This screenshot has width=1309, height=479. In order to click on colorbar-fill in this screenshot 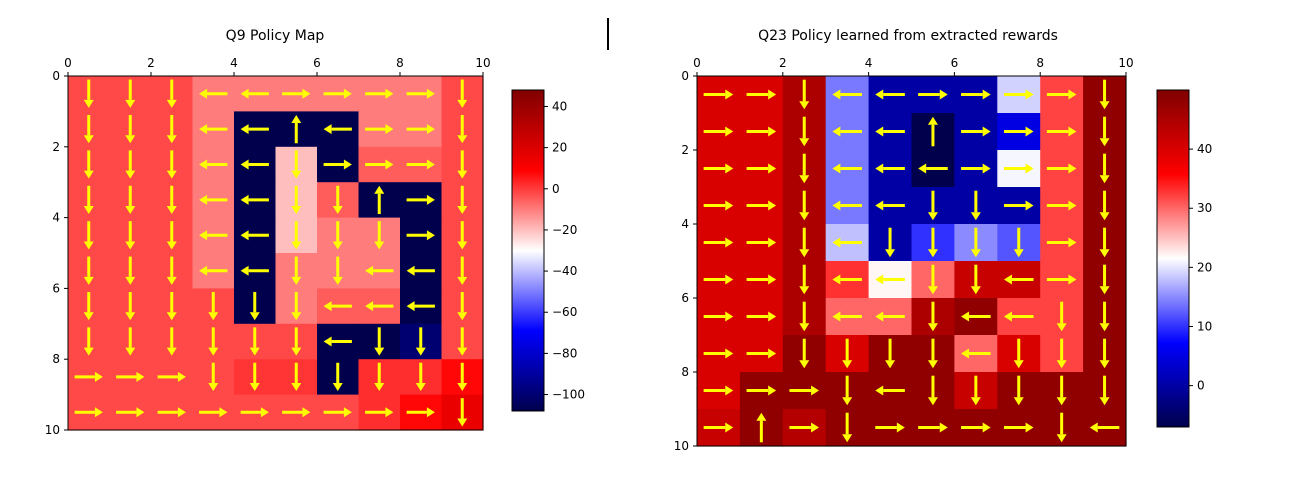, I will do `click(1173, 258)`.